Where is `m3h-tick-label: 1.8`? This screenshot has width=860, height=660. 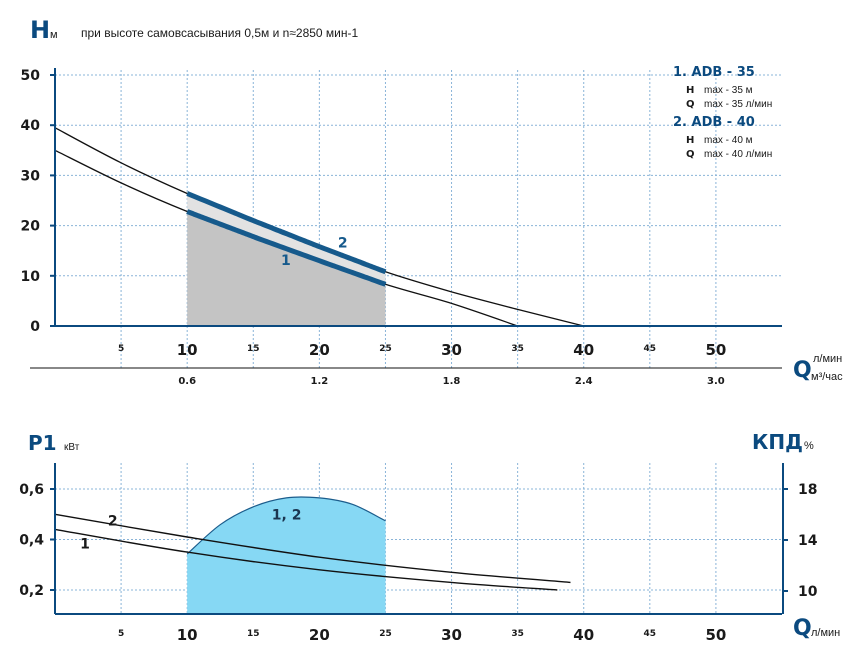
m3h-tick-label: 1.8 is located at coordinates (452, 381).